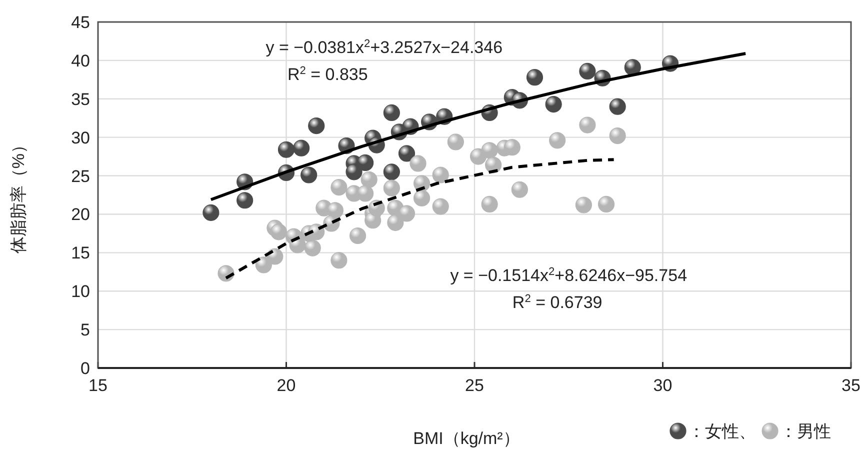 The image size is (864, 452). What do you see at coordinates (85, 368) in the screenshot?
I see `y-tick-label: 0` at bounding box center [85, 368].